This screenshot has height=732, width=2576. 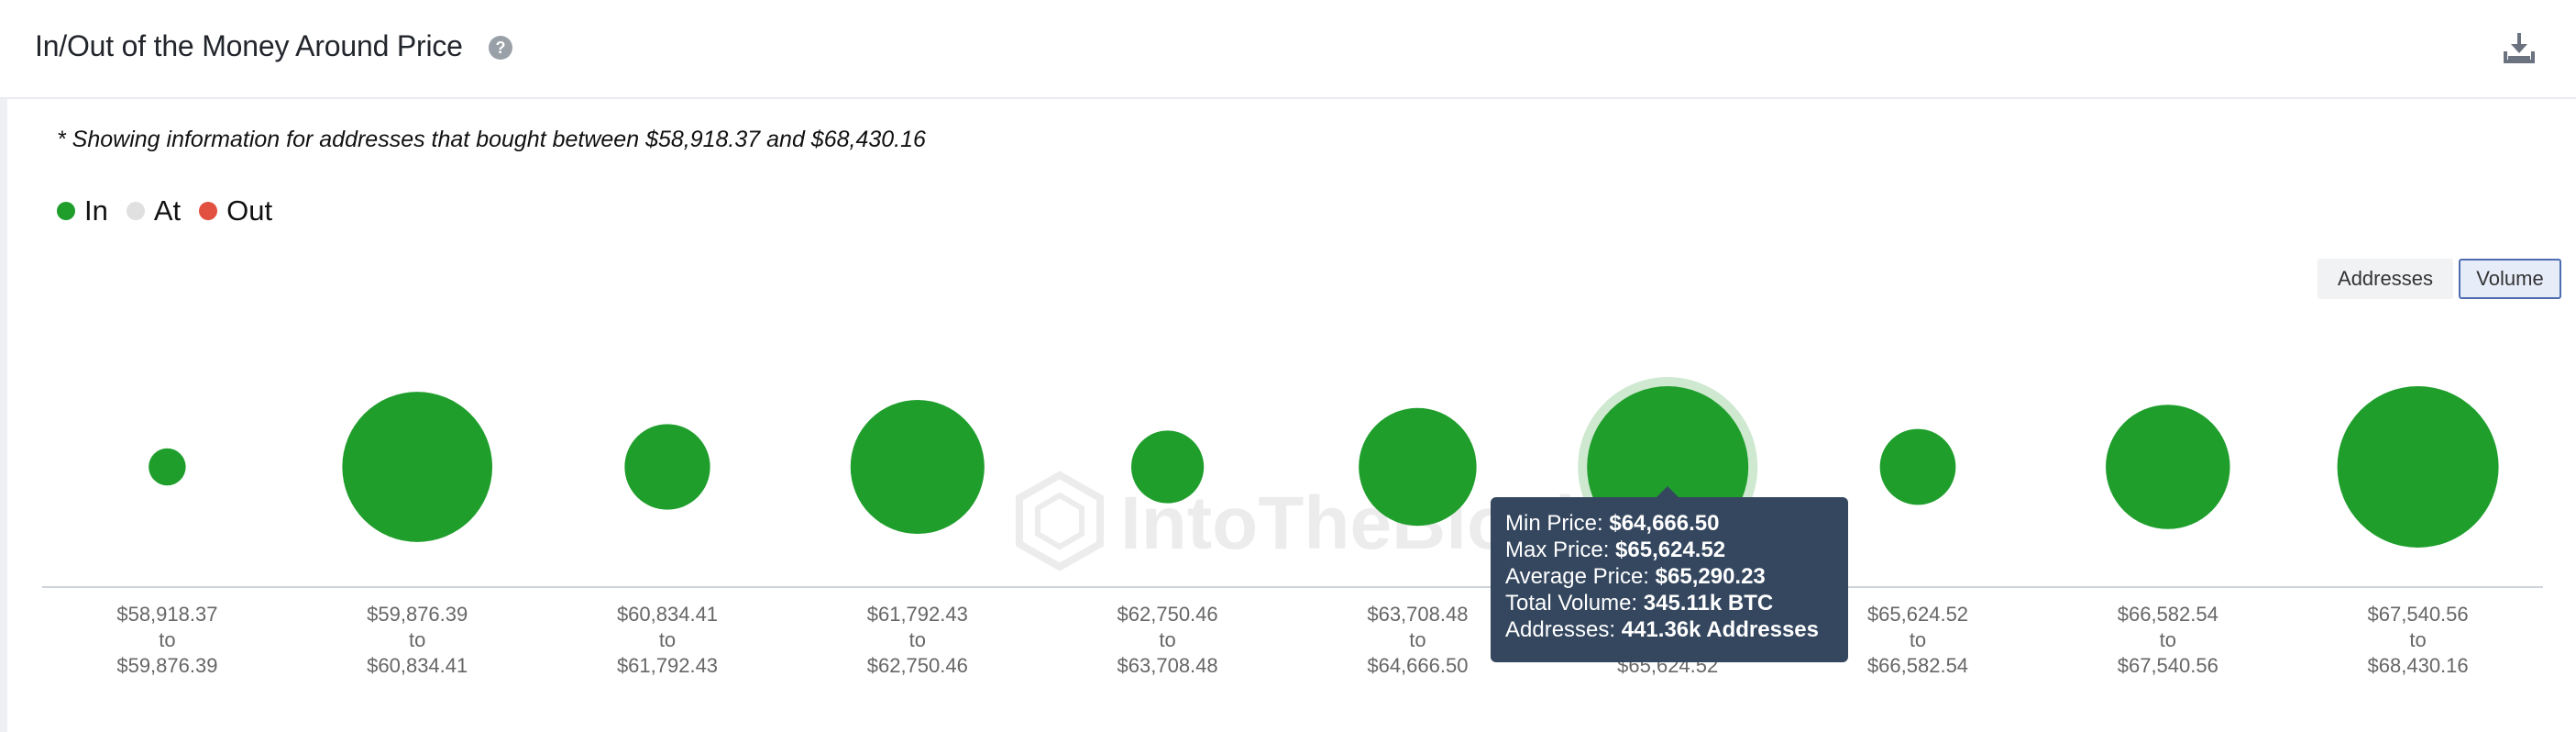 What do you see at coordinates (2168, 614) in the screenshot?
I see `x-tick-label-9-from: $66,582.54` at bounding box center [2168, 614].